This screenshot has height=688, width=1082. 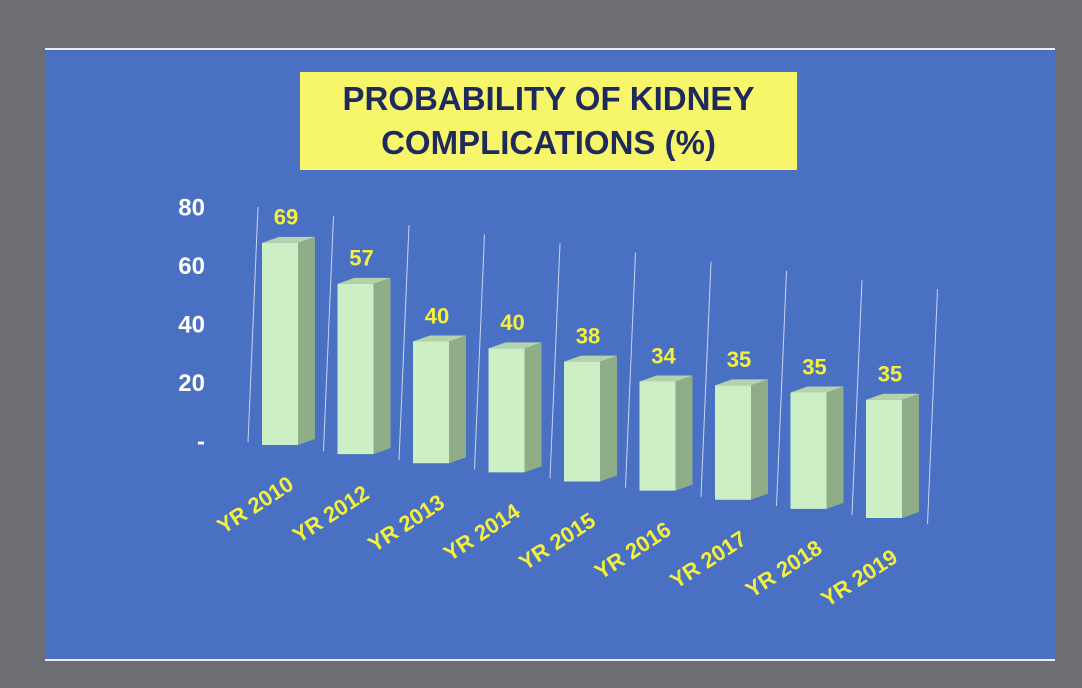 What do you see at coordinates (201, 441) in the screenshot?
I see `y-tick-label: -` at bounding box center [201, 441].